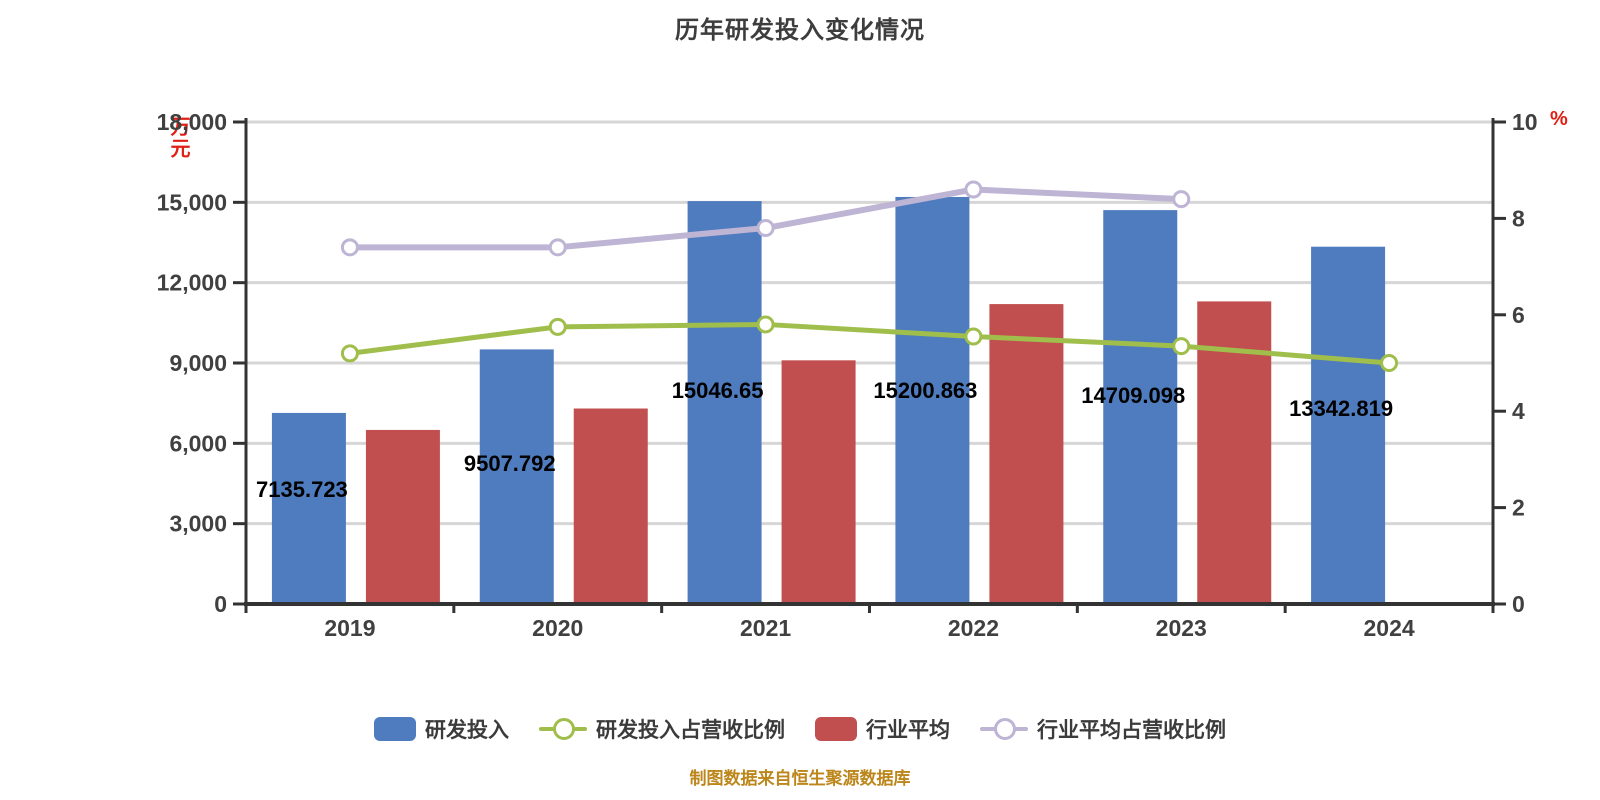 The image size is (1600, 800). I want to click on x-category-label: 2019, so click(349, 628).